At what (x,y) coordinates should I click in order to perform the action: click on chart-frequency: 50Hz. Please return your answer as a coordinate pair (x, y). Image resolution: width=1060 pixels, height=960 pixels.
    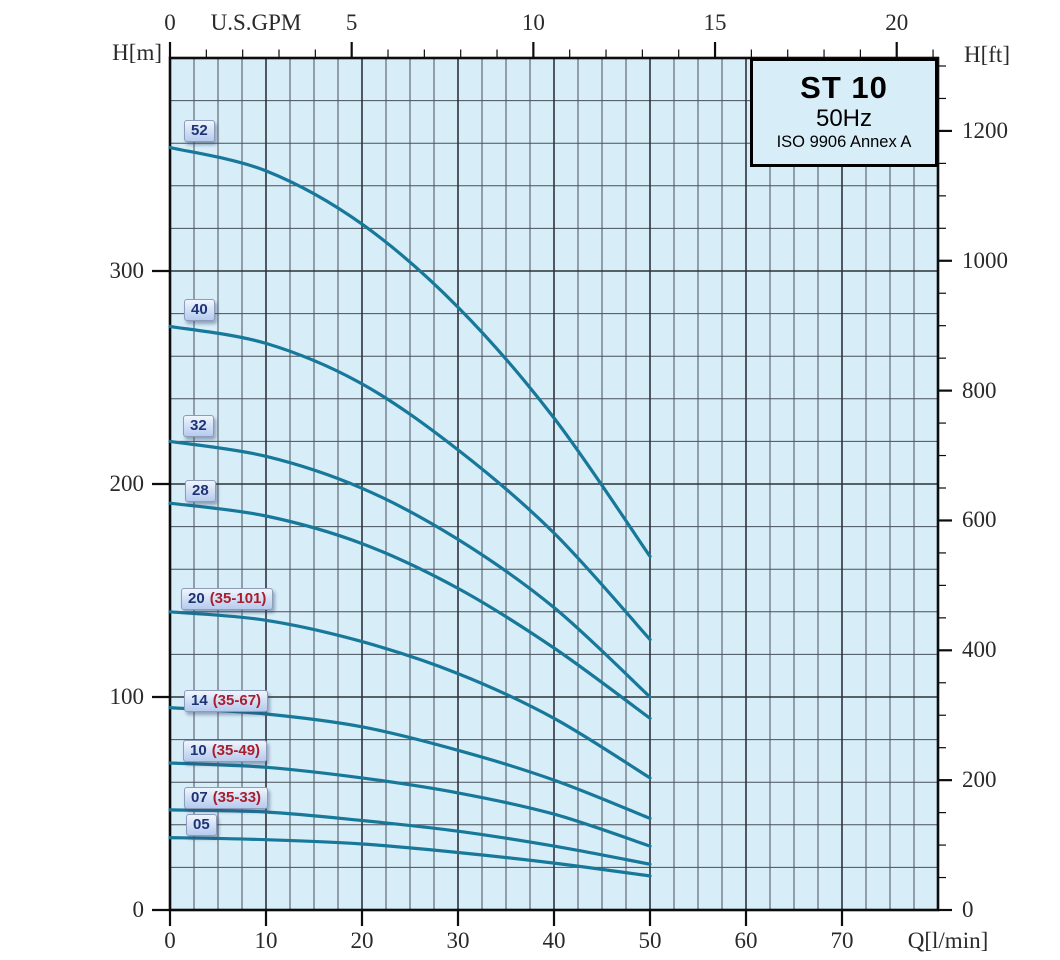
    Looking at the image, I should click on (844, 118).